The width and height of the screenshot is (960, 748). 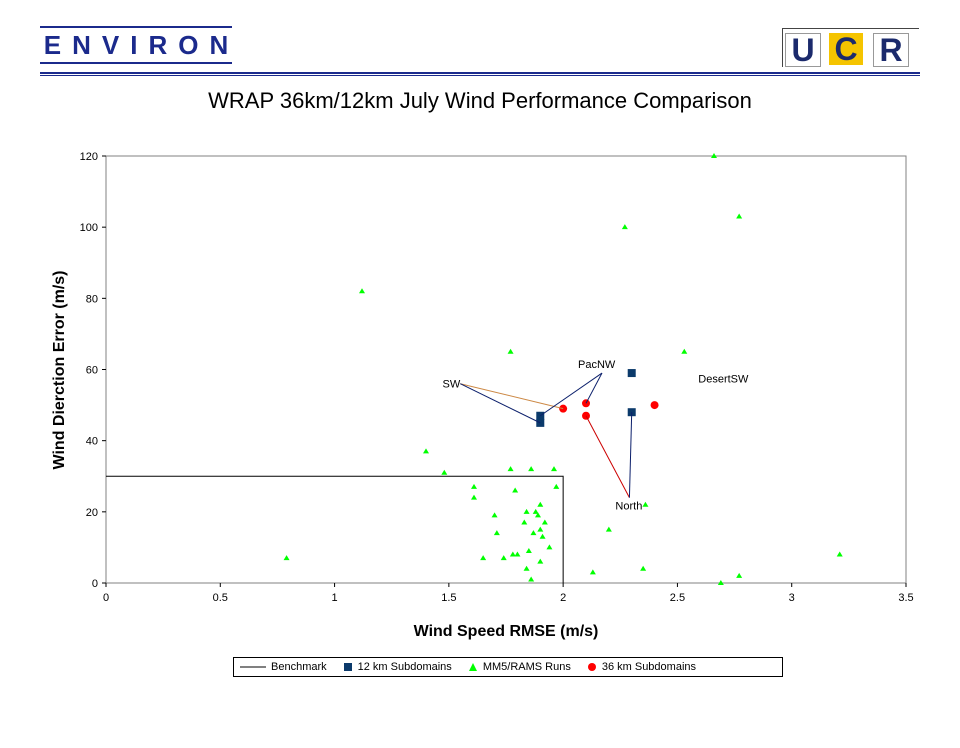 I want to click on x-tick-label: 2, so click(x=563, y=598).